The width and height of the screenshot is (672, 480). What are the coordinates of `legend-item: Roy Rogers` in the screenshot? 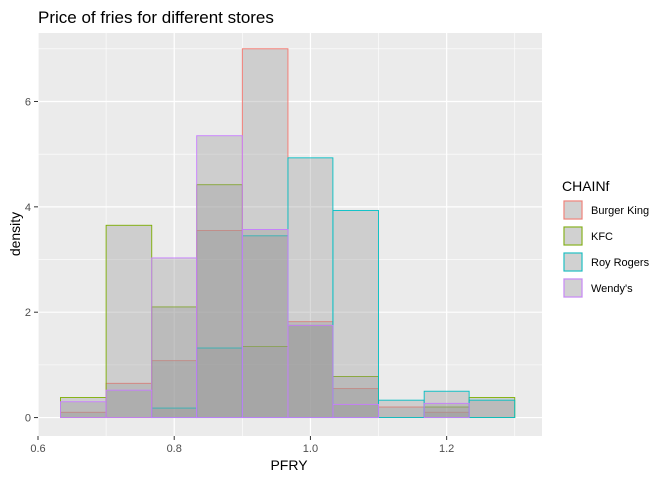 It's located at (606, 262).